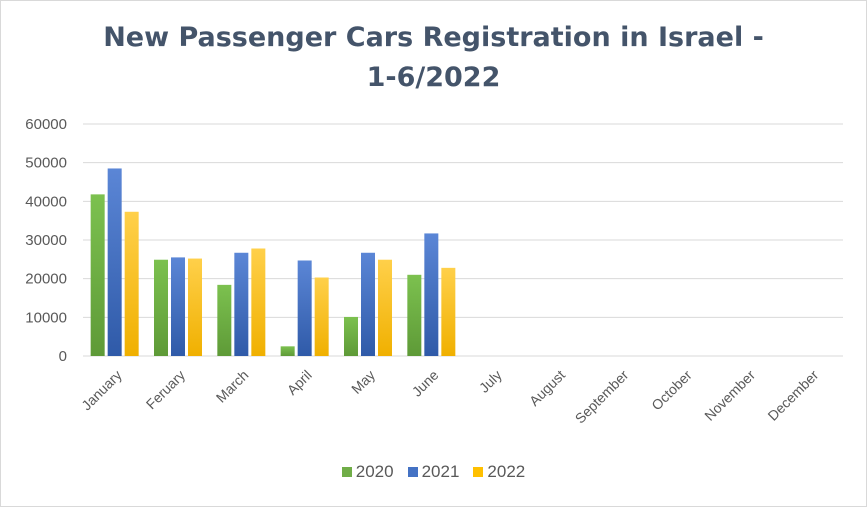 The height and width of the screenshot is (507, 867). I want to click on chart-title-line-2: 1-6/2022, so click(433, 77).